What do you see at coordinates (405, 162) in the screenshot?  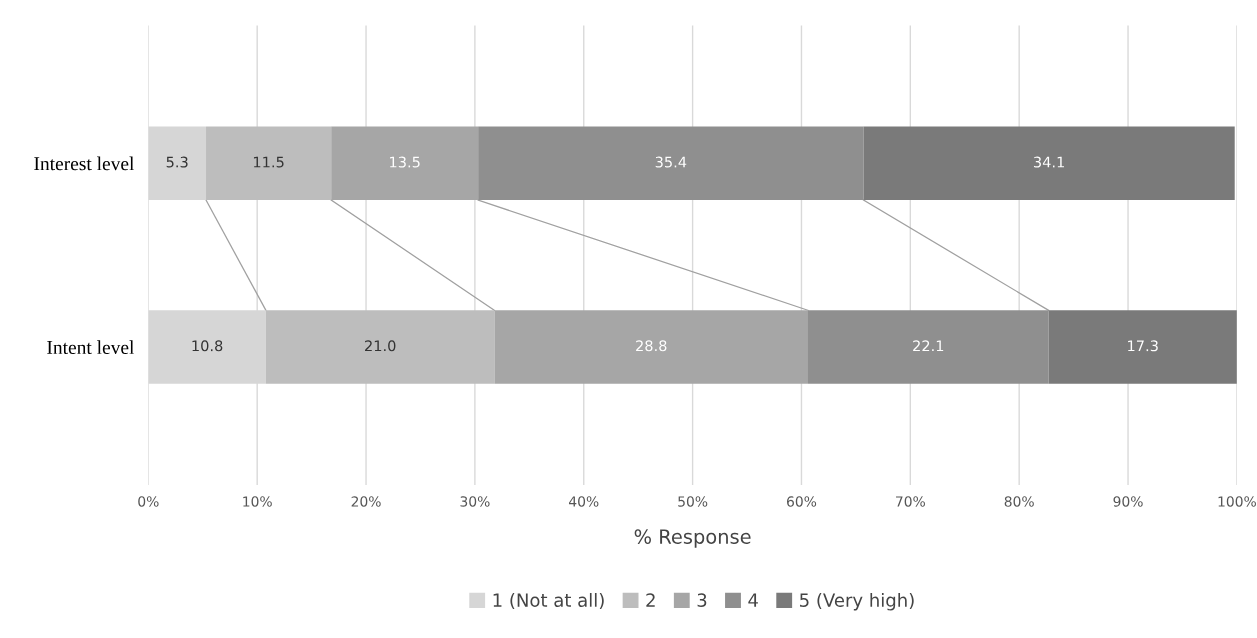 I see `data-label: 13.5` at bounding box center [405, 162].